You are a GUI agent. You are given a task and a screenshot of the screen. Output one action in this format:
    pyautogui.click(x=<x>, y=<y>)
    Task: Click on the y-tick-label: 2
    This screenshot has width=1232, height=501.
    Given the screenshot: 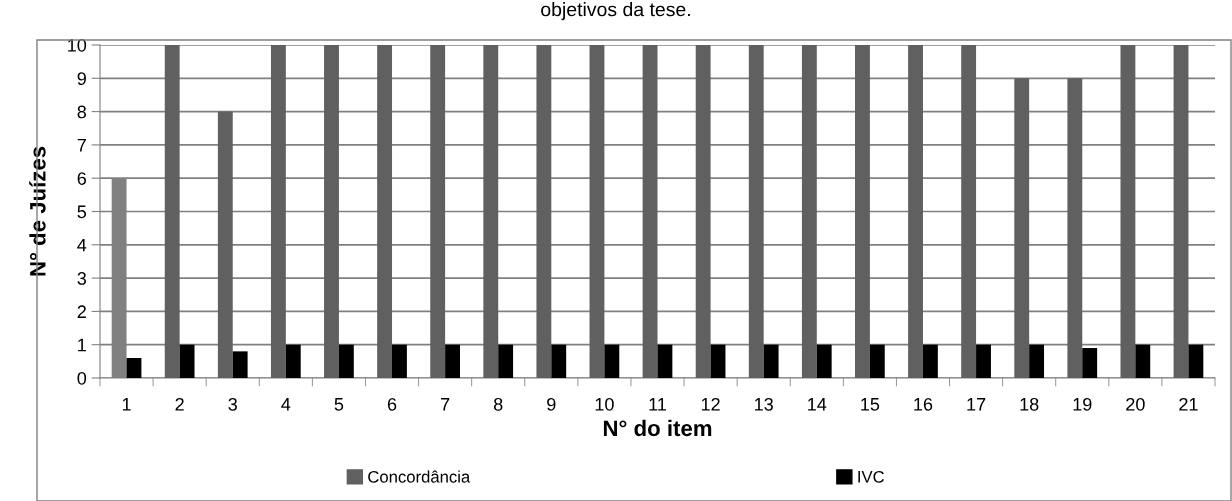 What is the action you would take?
    pyautogui.click(x=81, y=311)
    